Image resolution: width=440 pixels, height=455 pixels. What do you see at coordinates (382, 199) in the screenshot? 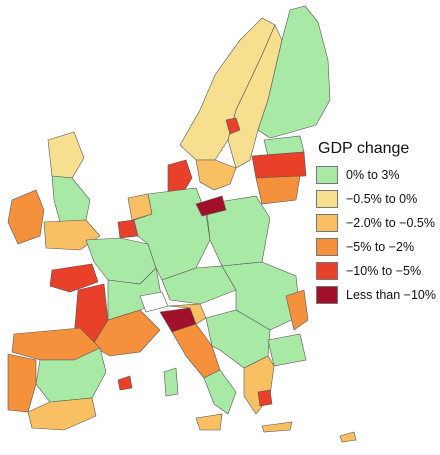
I see `legend-label: −0.5% to 0%` at bounding box center [382, 199].